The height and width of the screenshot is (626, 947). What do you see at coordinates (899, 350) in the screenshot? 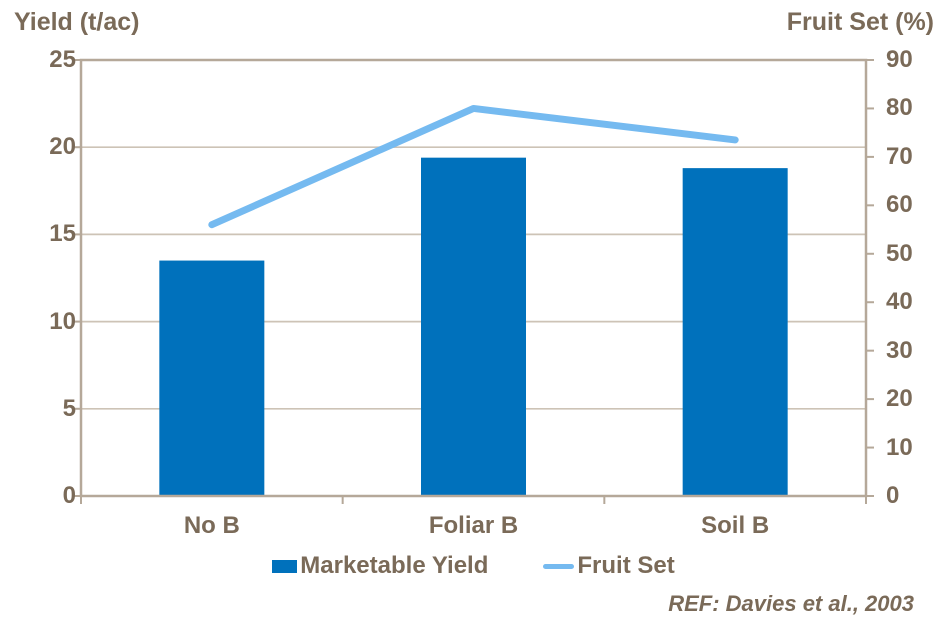
I see `y-right-tick-label-30: 30` at bounding box center [899, 350].